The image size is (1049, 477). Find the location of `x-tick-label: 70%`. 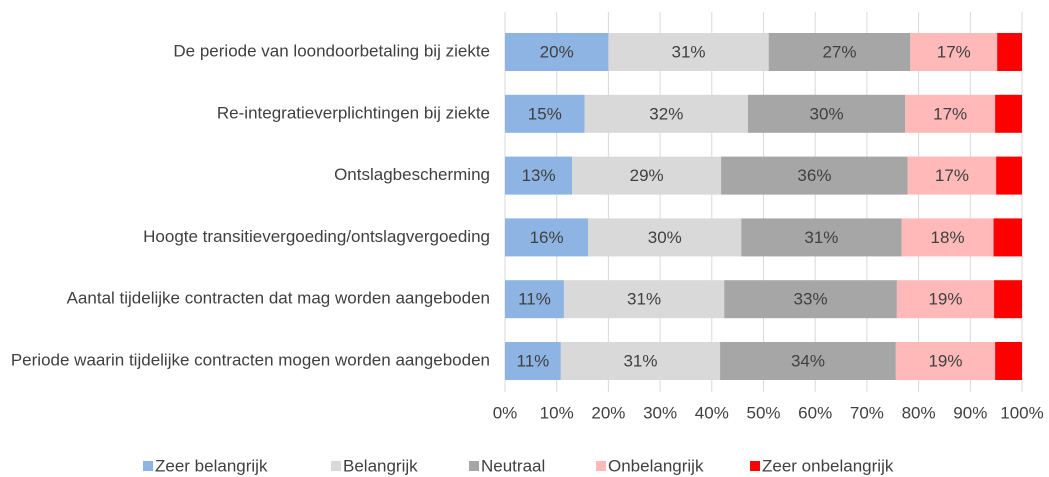

x-tick-label: 70% is located at coordinates (867, 412).